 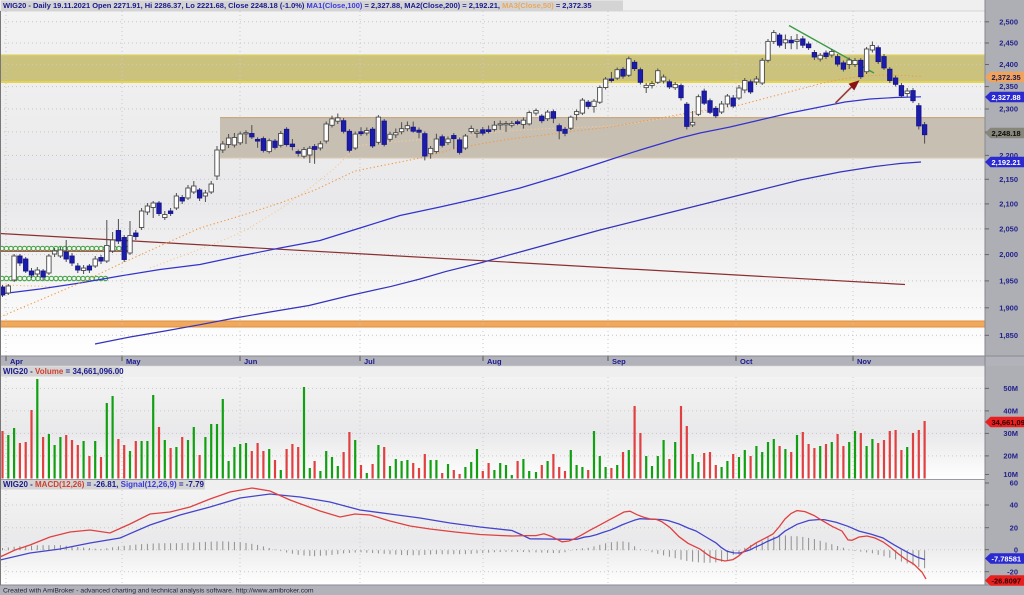 What do you see at coordinates (1008, 21) in the screenshot?
I see `svg-text: 2,500` at bounding box center [1008, 21].